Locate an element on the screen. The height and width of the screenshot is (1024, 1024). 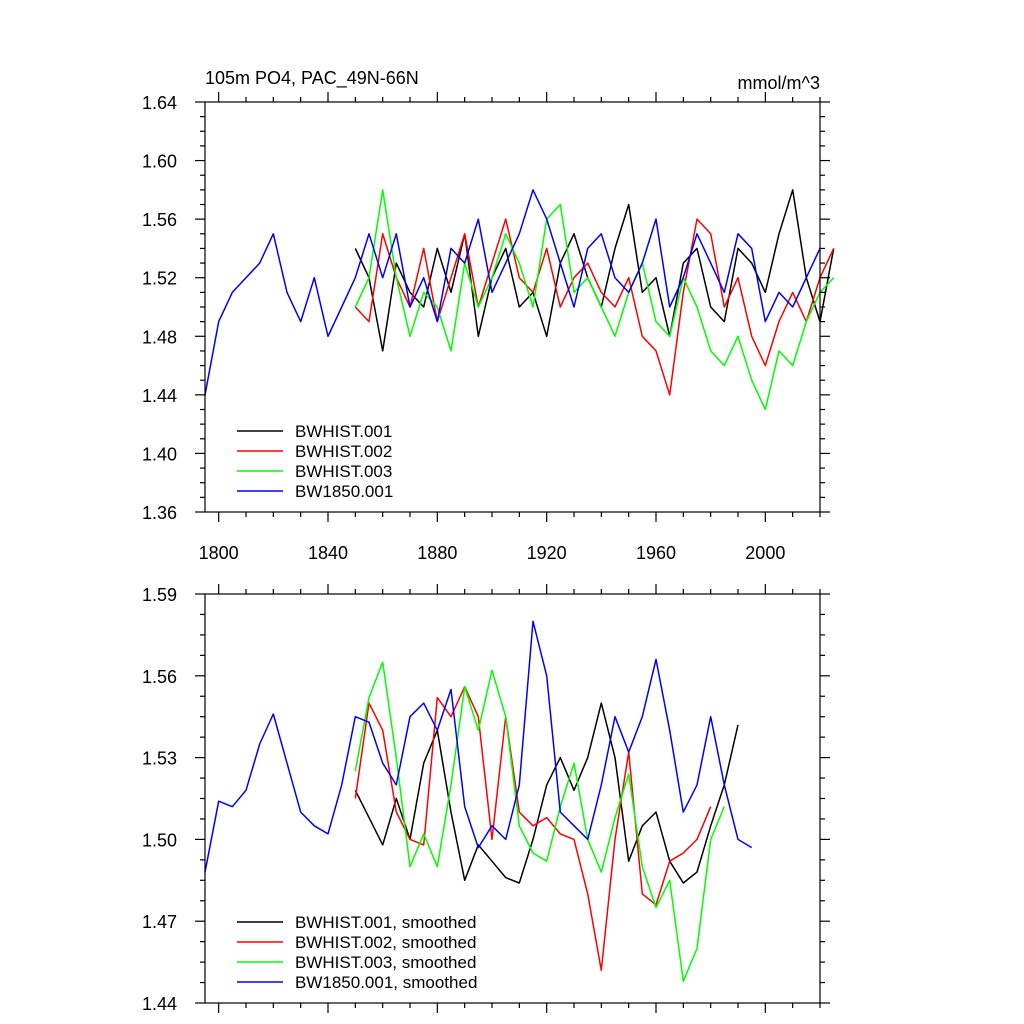
x-tick-label: 1800 is located at coordinates (219, 553).